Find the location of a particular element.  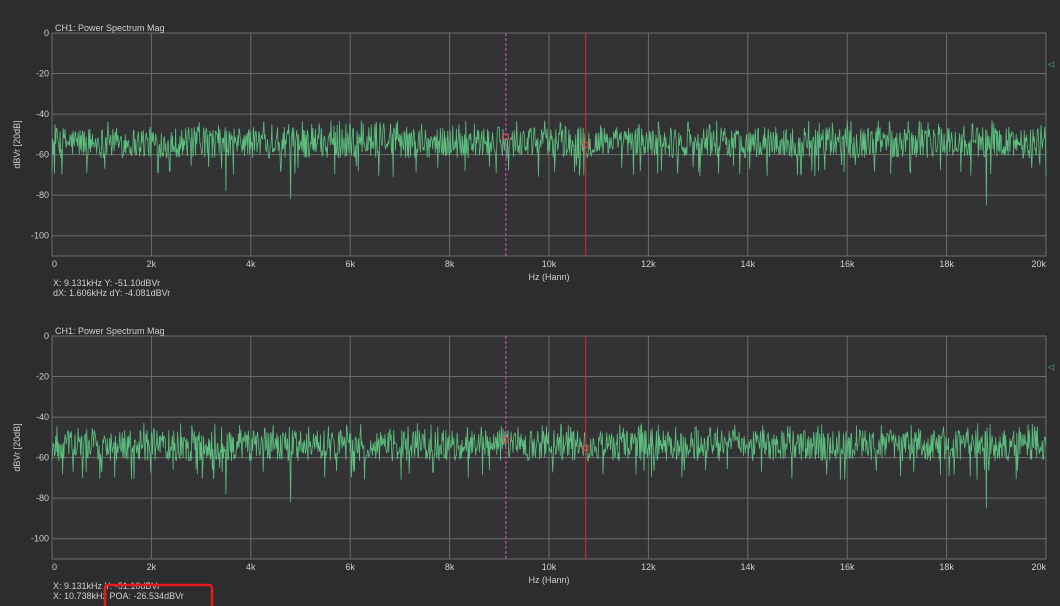

cursor-readout: X: 9.131kHz Y: -51.10dBVr is located at coordinates (106, 283).